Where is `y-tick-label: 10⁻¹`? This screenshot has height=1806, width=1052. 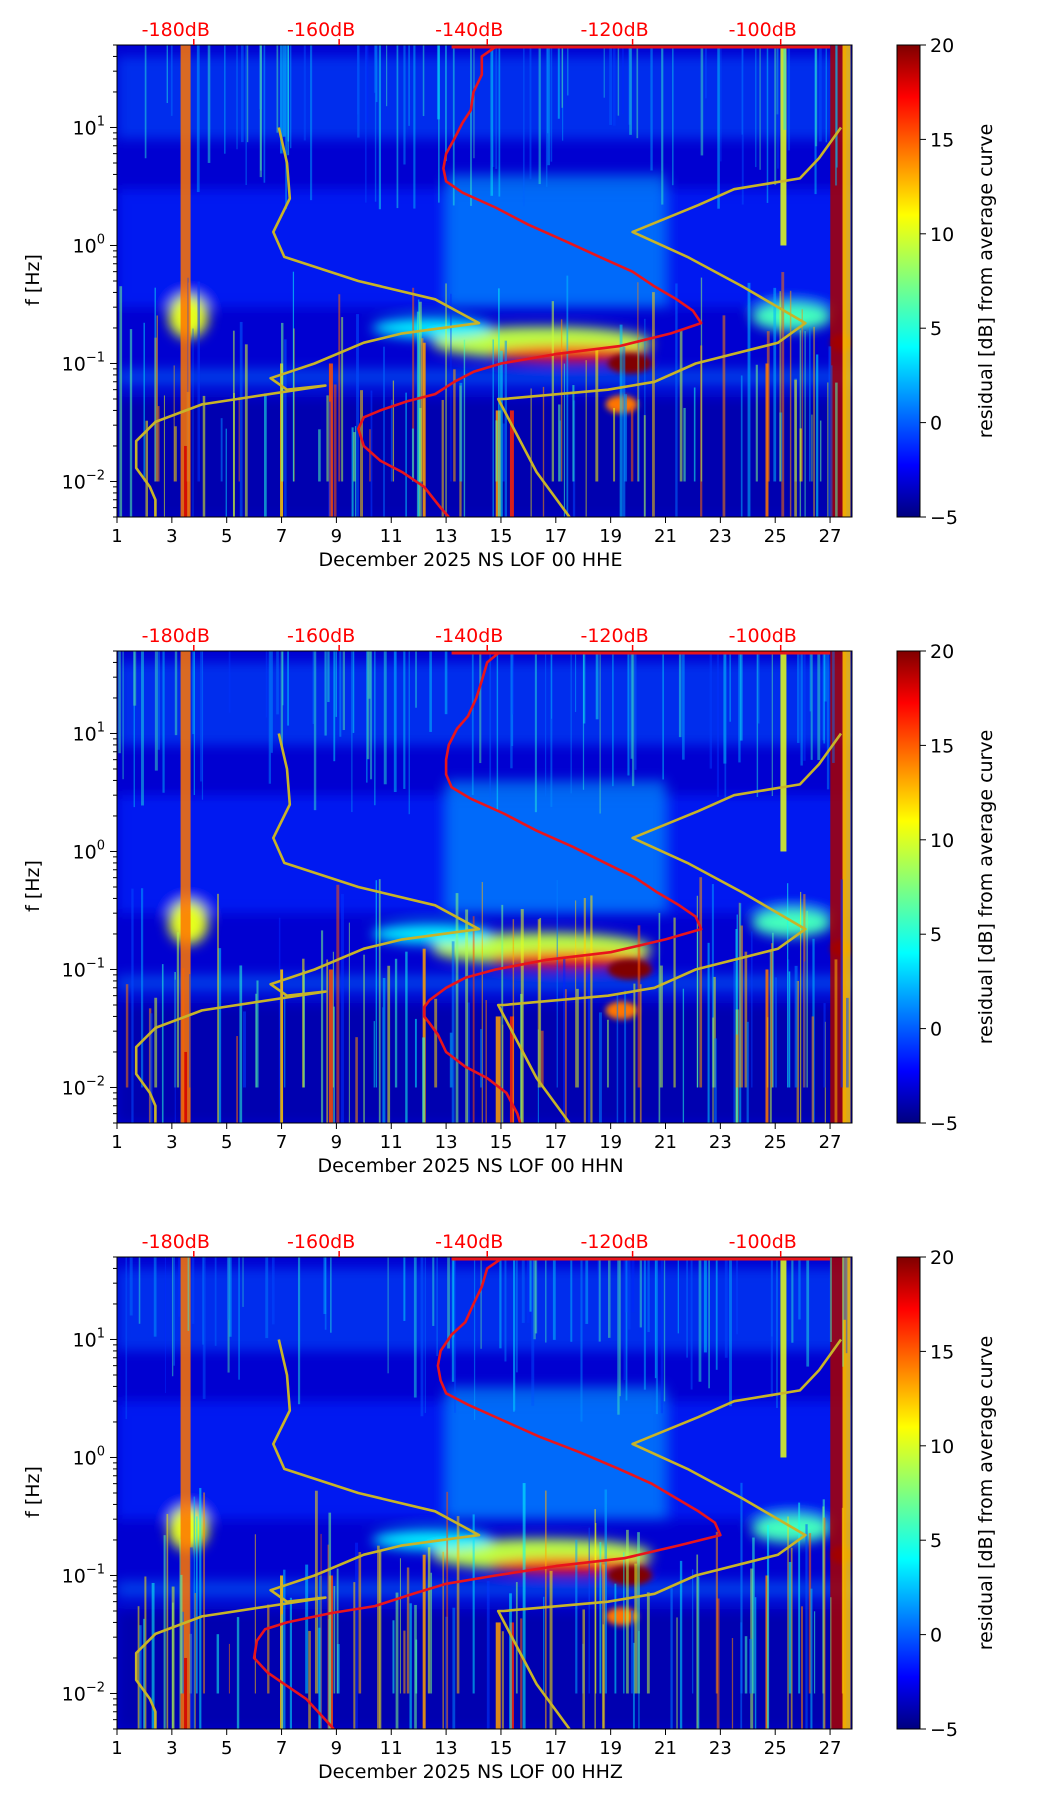 y-tick-label: 10⁻¹ is located at coordinates (83, 968).